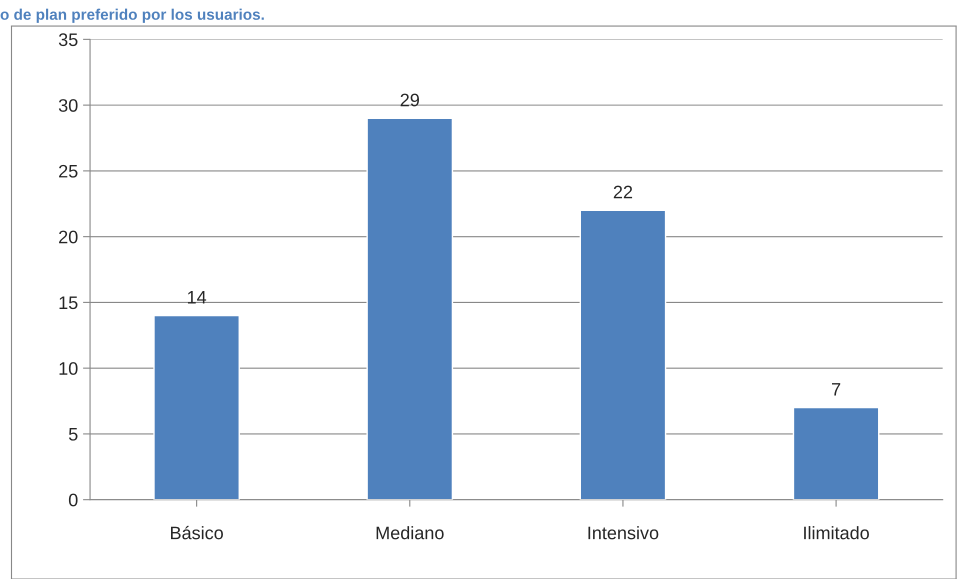  I want to click on data-label: 22, so click(623, 192).